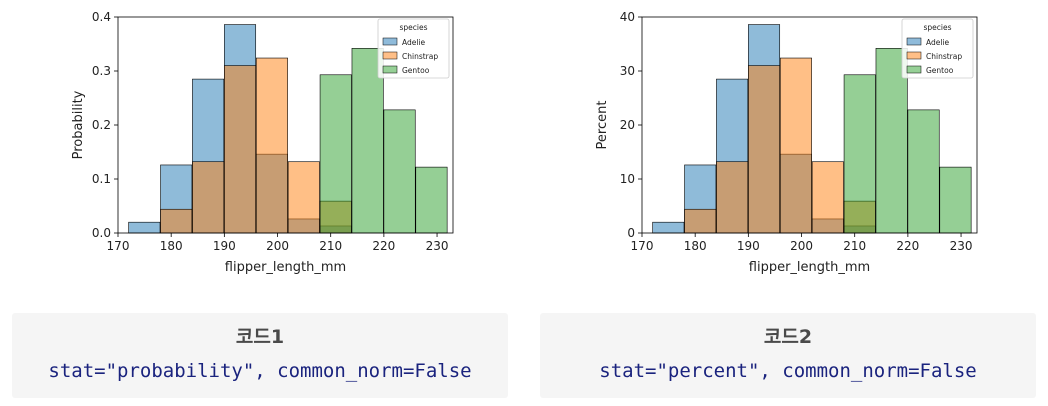 This screenshot has width=1048, height=406. Describe the element at coordinates (101, 125) in the screenshot. I see `y-tick-label: 0.2` at that location.